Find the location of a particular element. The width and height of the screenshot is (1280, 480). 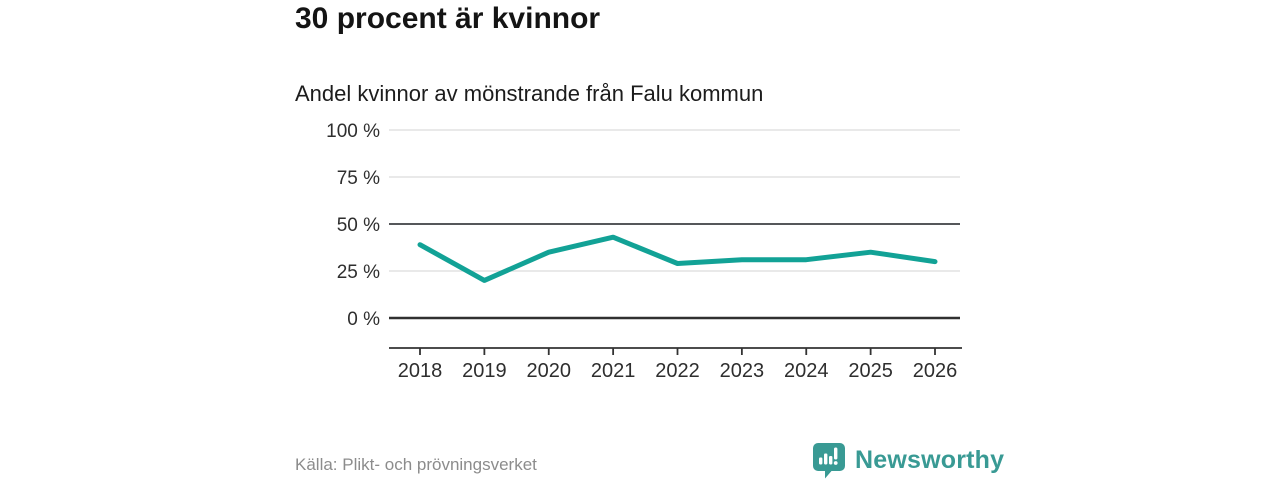

y-axis-label: 0 % is located at coordinates (363, 319).